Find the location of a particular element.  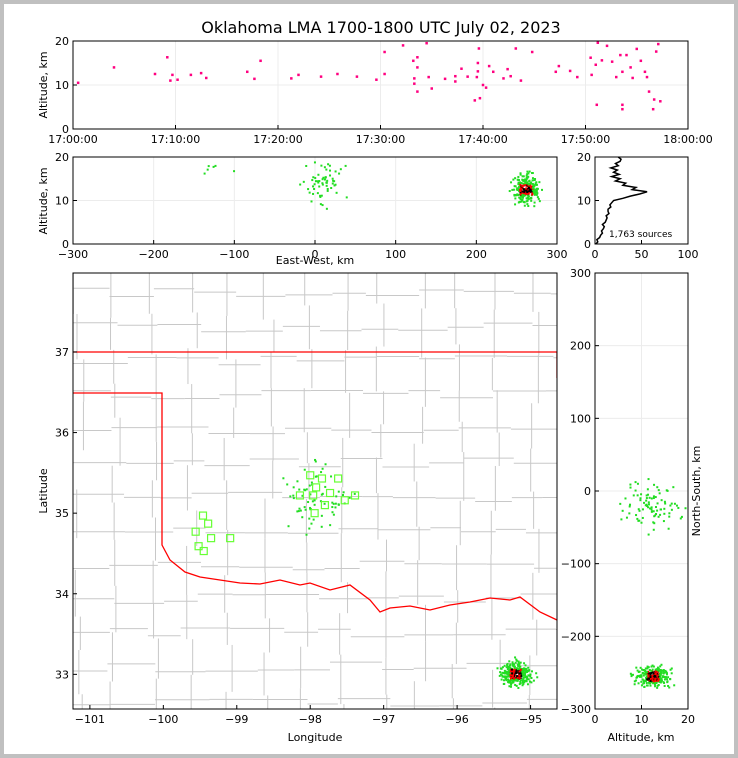

y-tick-label: 34 is located at coordinates (62, 594).